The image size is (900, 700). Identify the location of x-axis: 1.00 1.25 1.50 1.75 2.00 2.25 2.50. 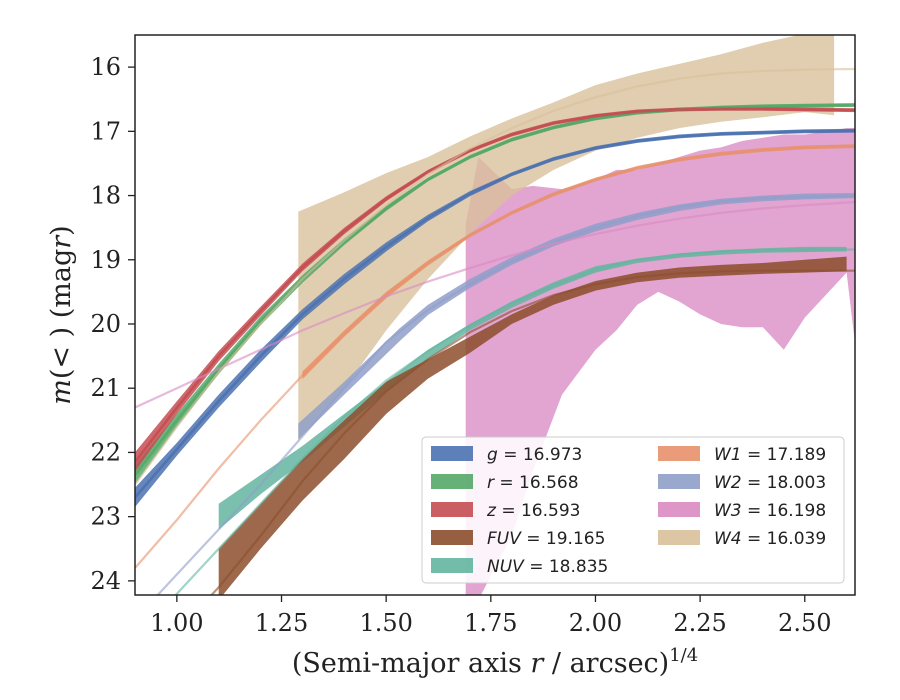
(490, 616).